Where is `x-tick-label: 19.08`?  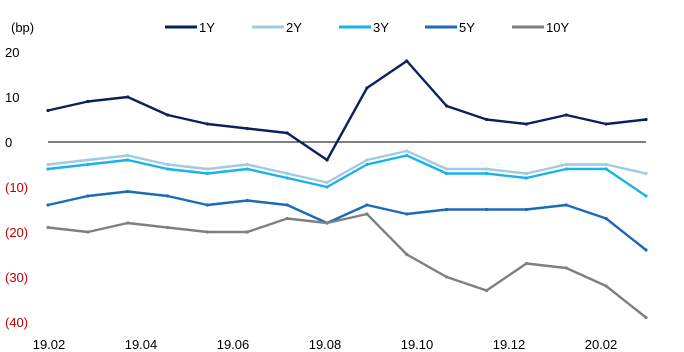
x-tick-label: 19.08 is located at coordinates (325, 344).